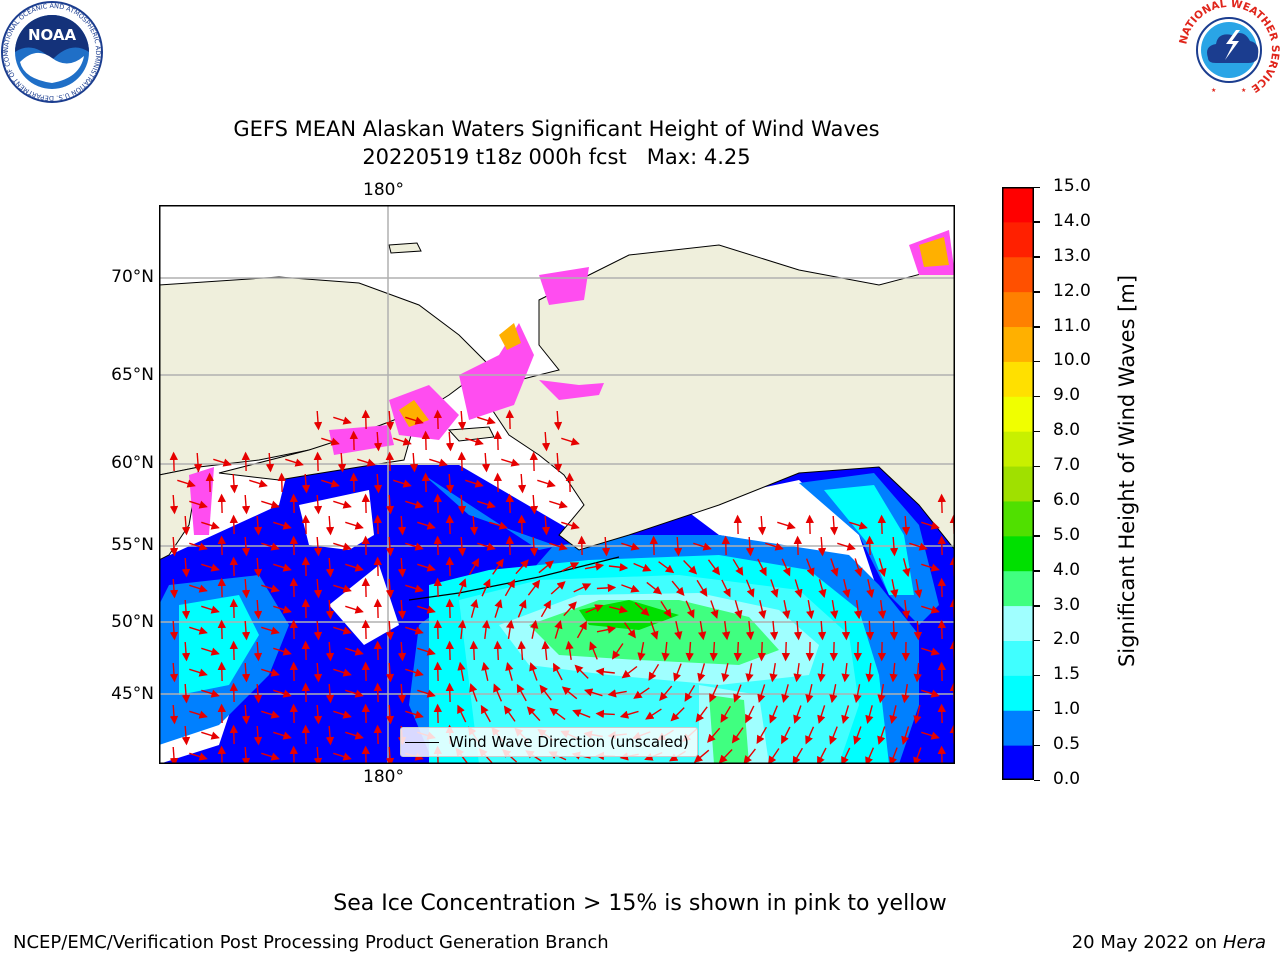 The width and height of the screenshot is (1280, 960). Describe the element at coordinates (549, 742) in the screenshot. I see `map-legend: Wind Wave Direction (unscaled)` at that location.